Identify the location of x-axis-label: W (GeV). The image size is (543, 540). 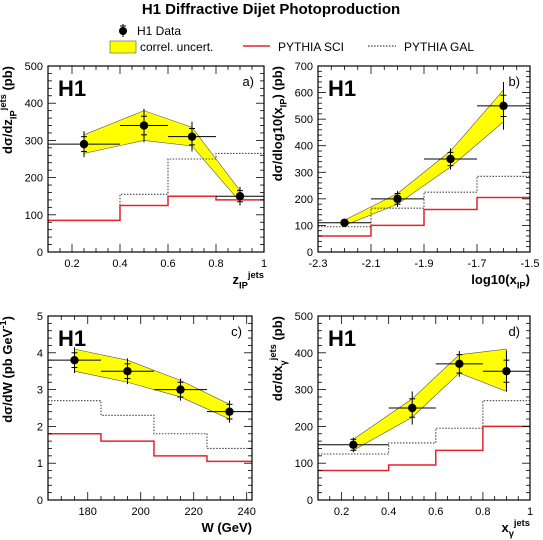
(226, 527).